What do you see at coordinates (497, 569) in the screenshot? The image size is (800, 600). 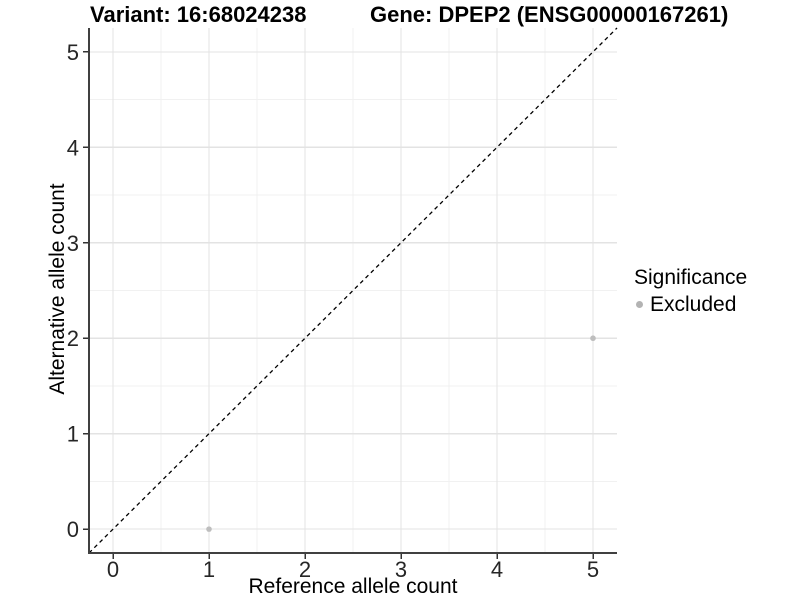 I see `x-tick-label: 4` at bounding box center [497, 569].